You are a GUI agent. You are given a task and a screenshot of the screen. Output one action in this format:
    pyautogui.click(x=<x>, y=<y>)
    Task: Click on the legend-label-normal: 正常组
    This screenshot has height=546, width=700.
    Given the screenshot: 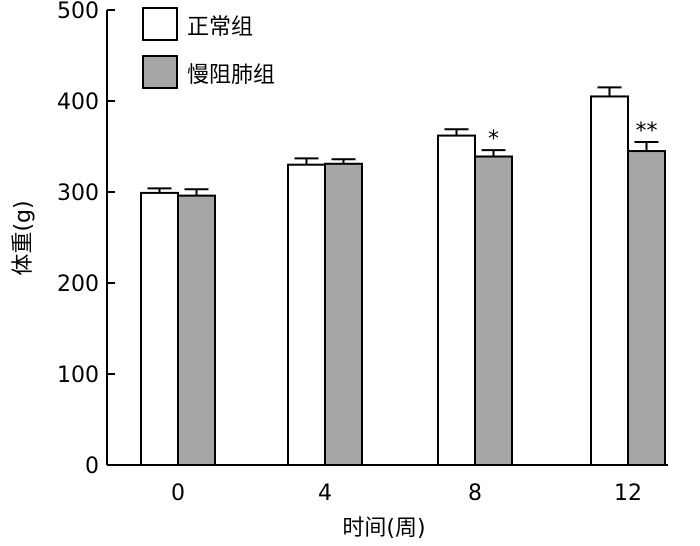 What is the action you would take?
    pyautogui.click(x=220, y=27)
    